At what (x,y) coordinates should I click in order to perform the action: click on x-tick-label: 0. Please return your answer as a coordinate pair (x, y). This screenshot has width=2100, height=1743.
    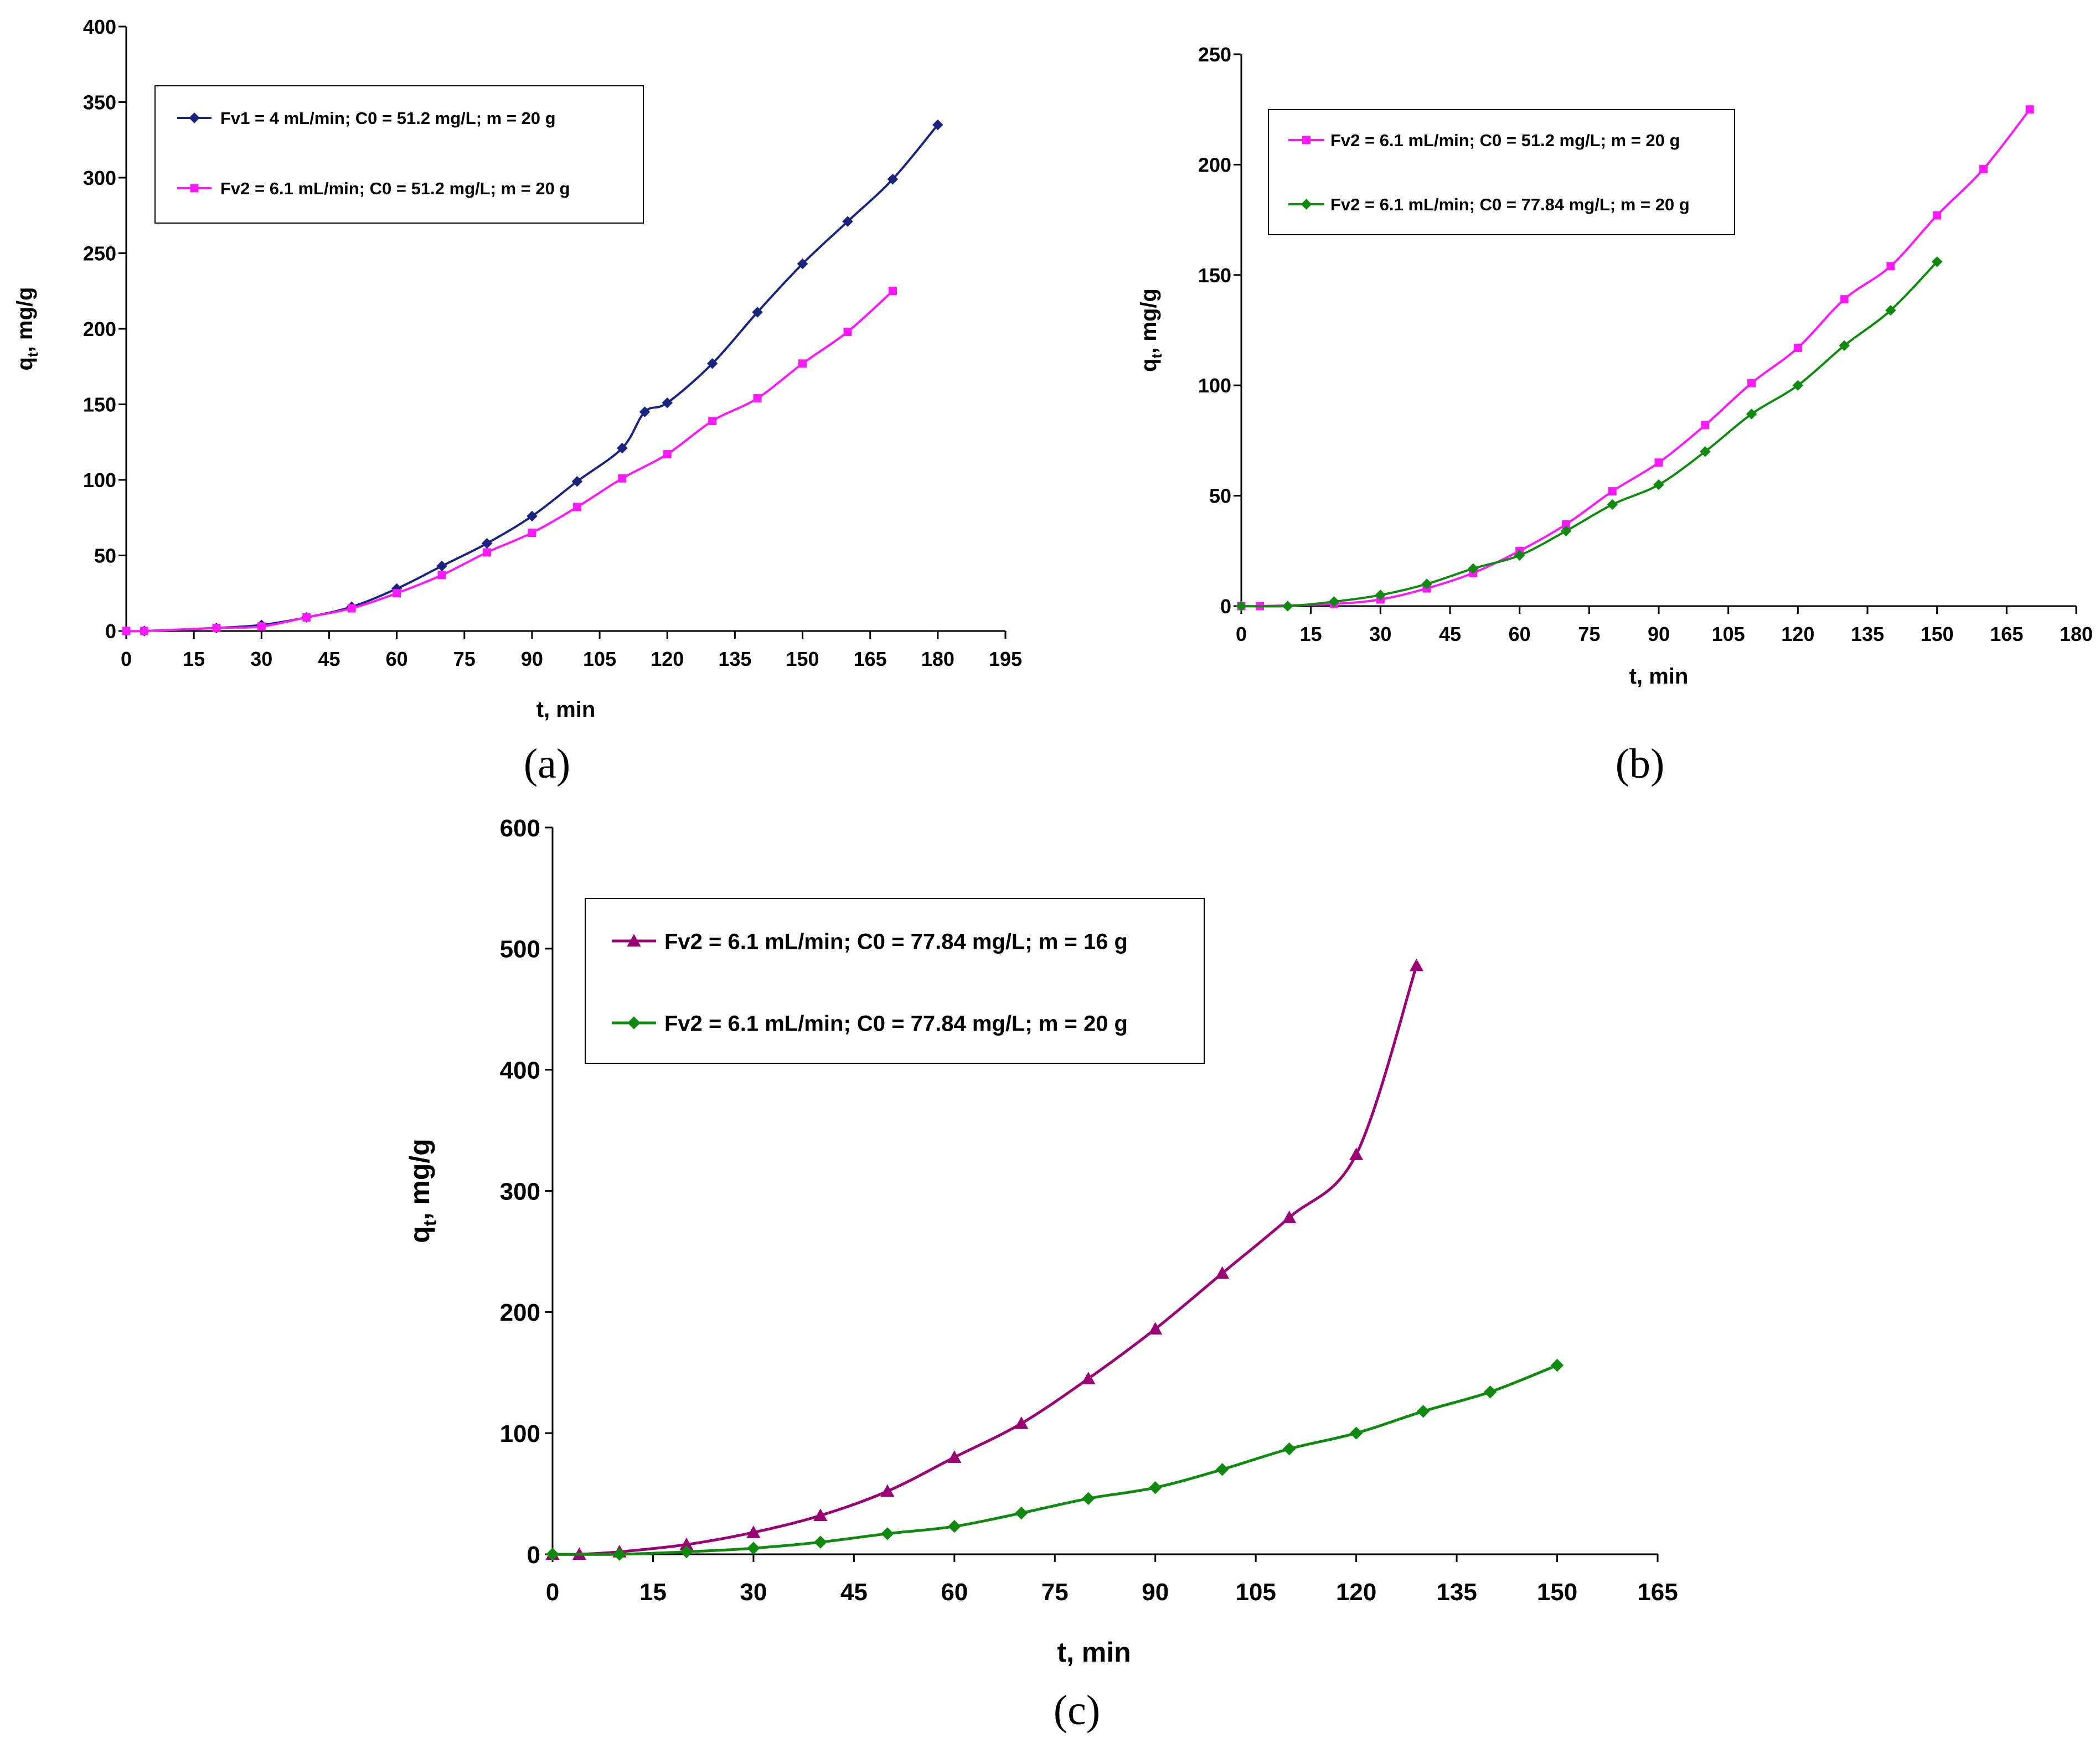
    Looking at the image, I should click on (1241, 634).